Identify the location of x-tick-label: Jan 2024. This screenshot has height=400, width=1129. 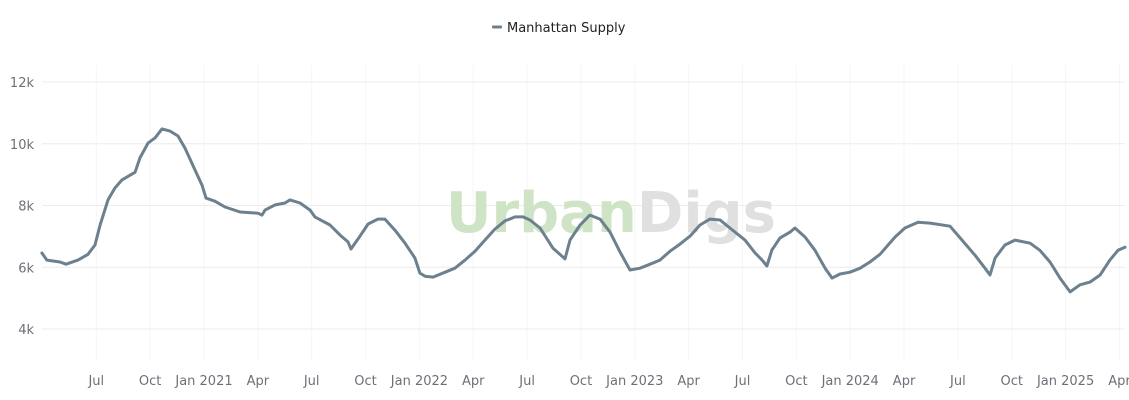
(850, 381).